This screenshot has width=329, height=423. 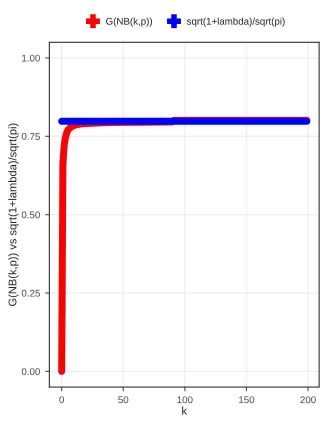 What do you see at coordinates (246, 400) in the screenshot?
I see `x-tick-label: 150` at bounding box center [246, 400].